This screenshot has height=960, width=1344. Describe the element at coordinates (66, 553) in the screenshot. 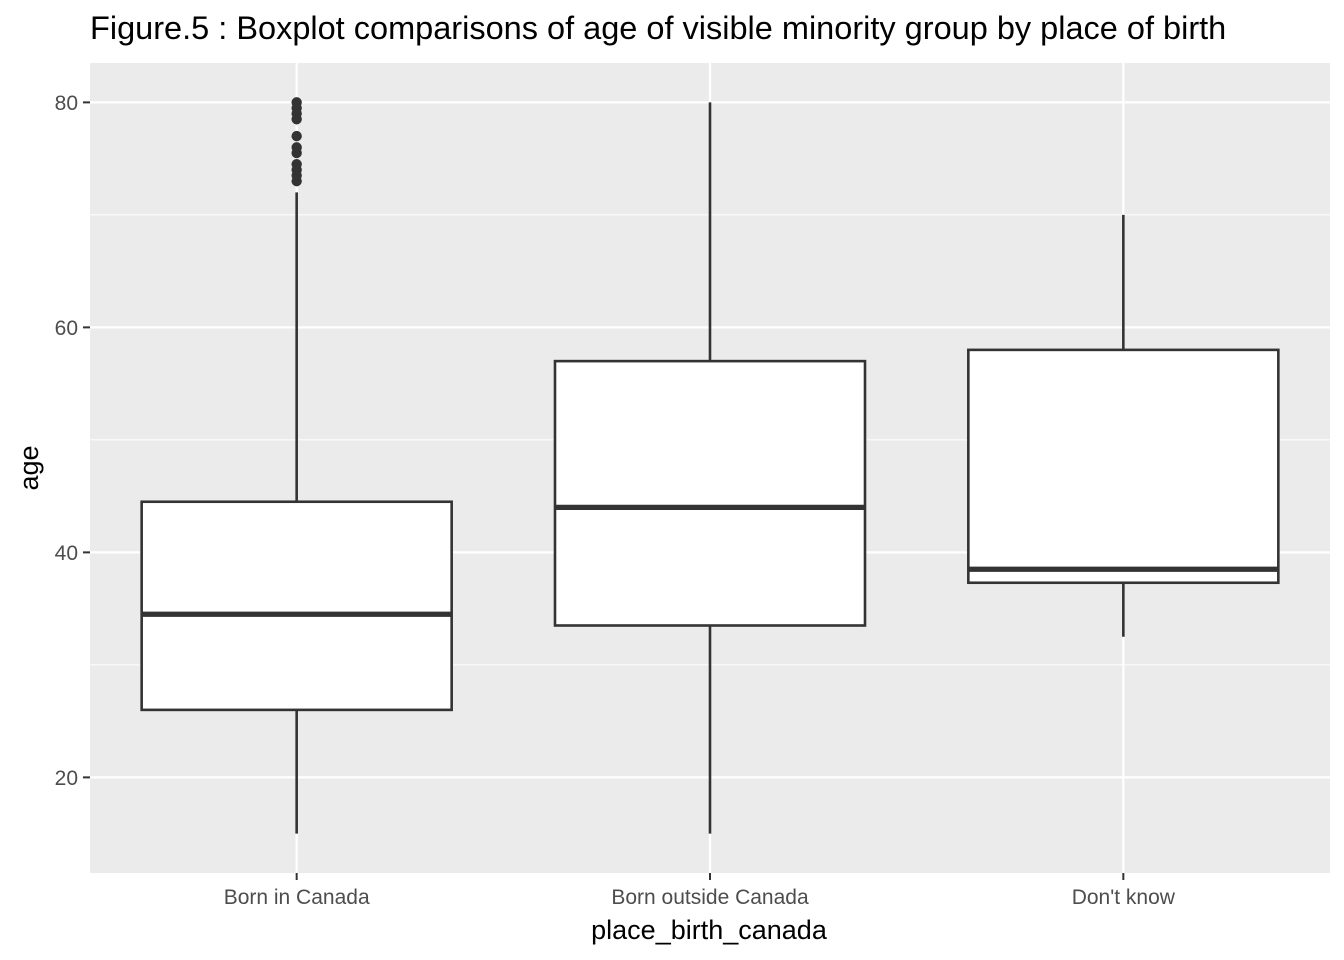

I see `y-tick-label: 40` at that location.